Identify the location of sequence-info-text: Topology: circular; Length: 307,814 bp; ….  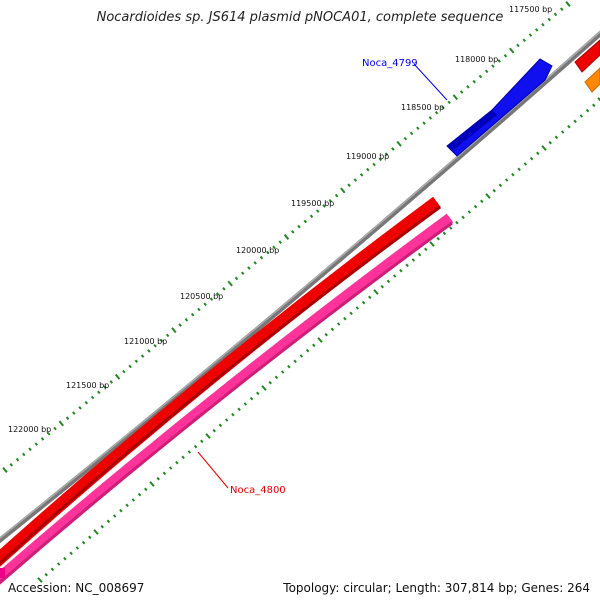
(436, 588).